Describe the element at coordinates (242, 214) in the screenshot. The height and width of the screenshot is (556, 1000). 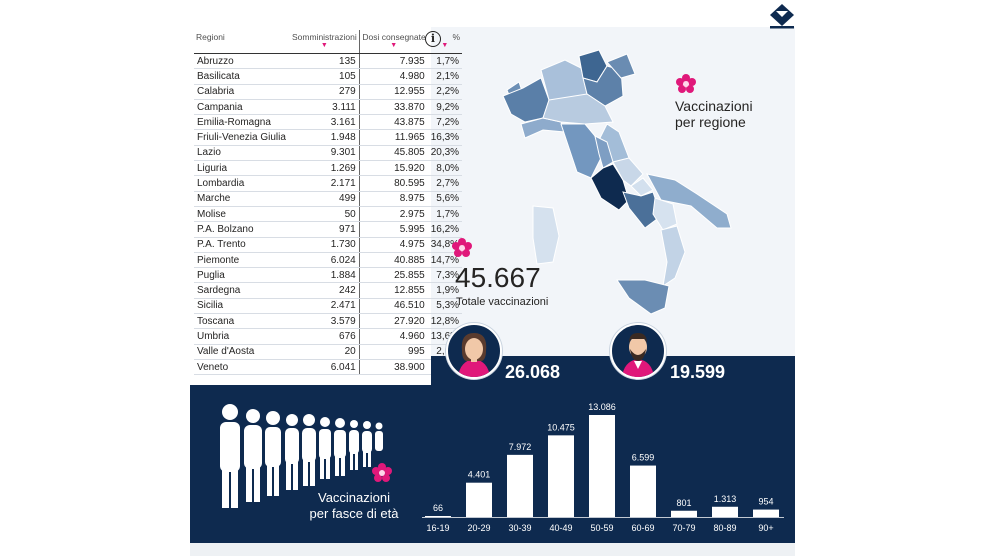
I see `region-cell: Molise` at that location.